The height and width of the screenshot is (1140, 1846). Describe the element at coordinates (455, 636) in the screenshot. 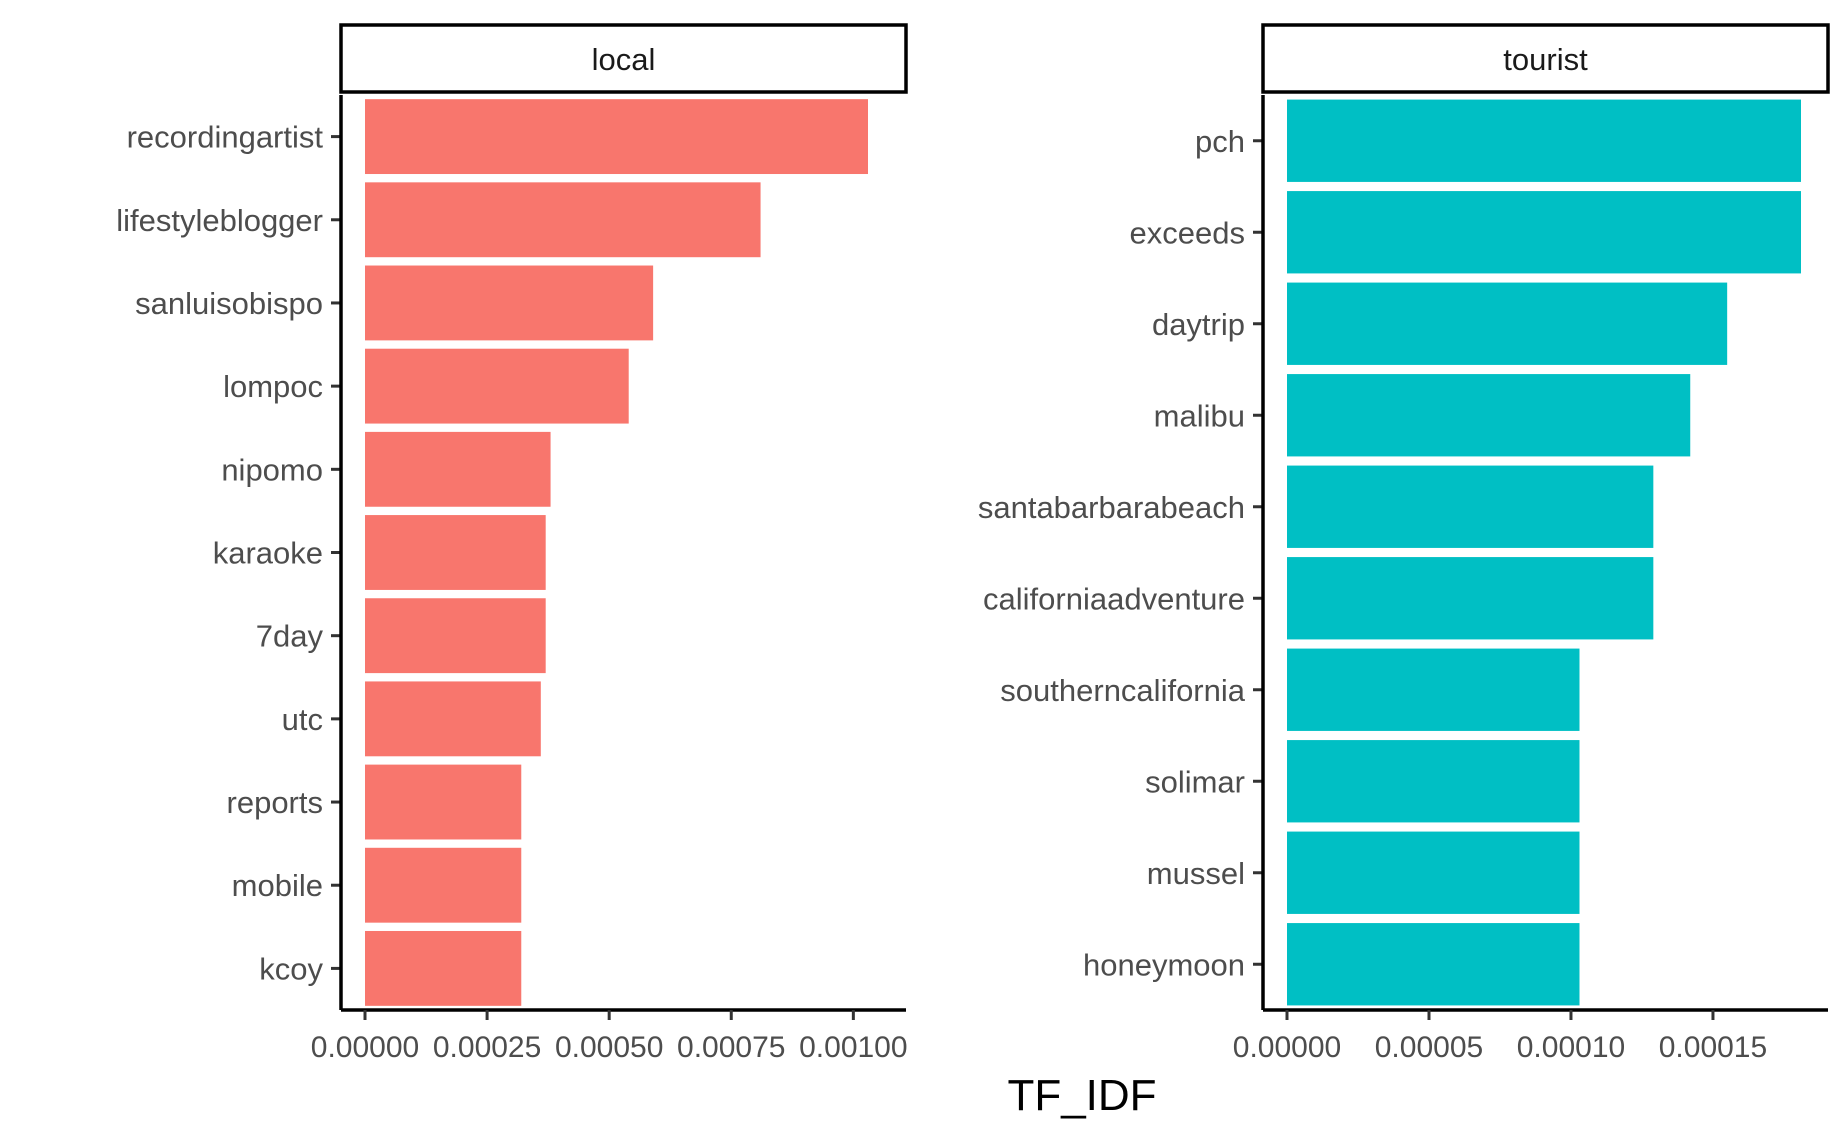

I see `bar-7day` at that location.